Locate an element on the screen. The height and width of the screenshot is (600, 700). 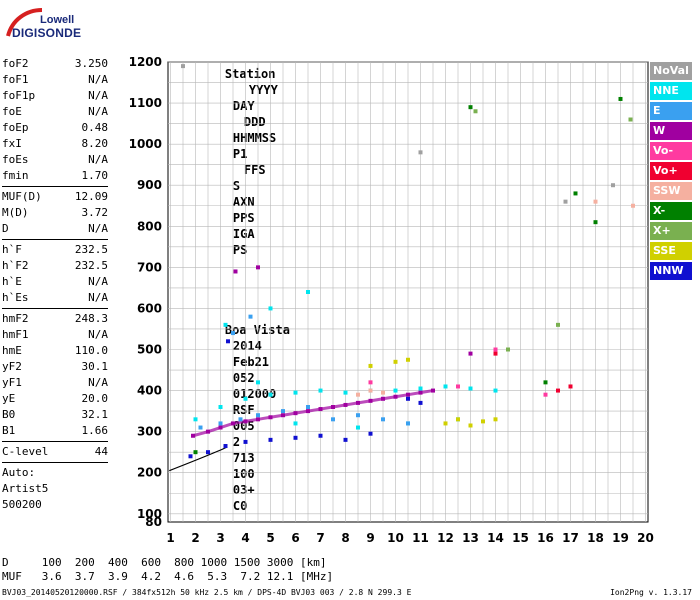
param-name: foF1p is located at coordinates (19, 95).